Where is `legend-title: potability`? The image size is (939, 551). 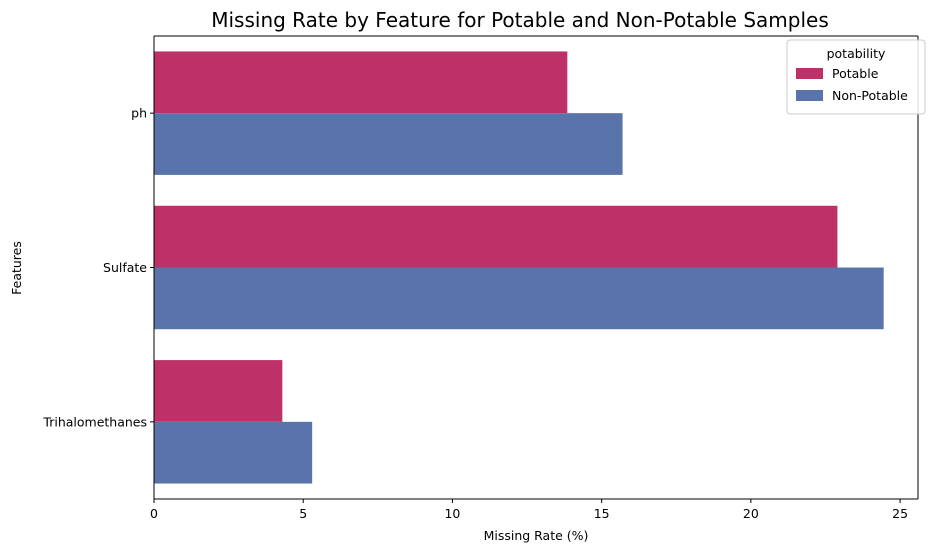
legend-title: potability is located at coordinates (856, 53).